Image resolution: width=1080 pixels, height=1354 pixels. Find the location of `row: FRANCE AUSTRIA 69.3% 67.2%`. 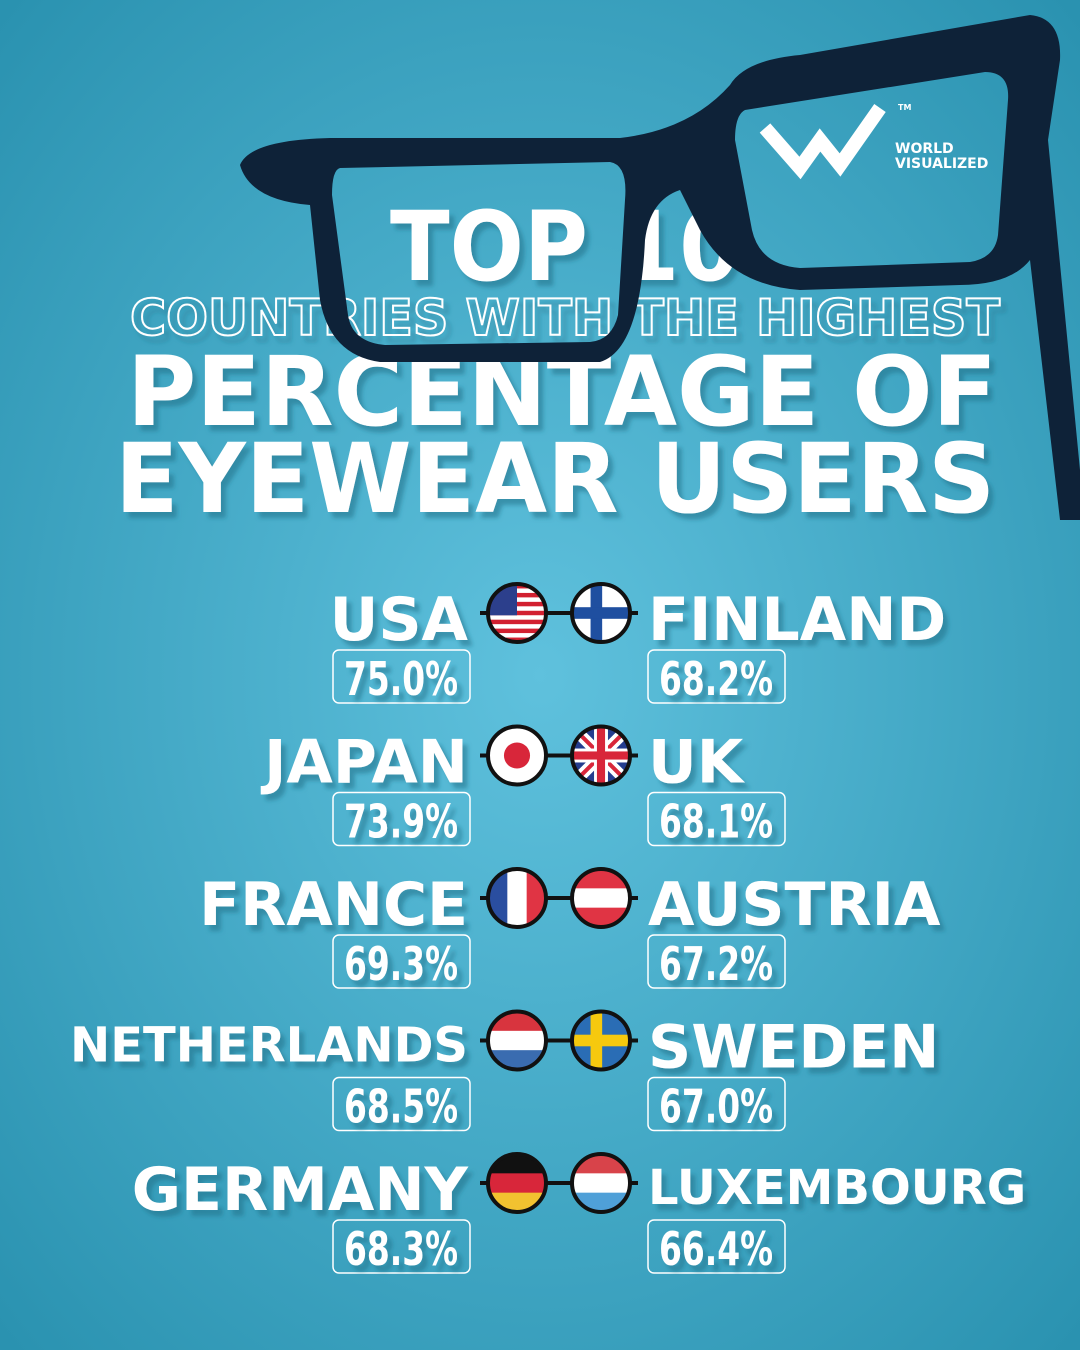

row: FRANCE AUSTRIA 69.3% 67.2% is located at coordinates (570, 929).